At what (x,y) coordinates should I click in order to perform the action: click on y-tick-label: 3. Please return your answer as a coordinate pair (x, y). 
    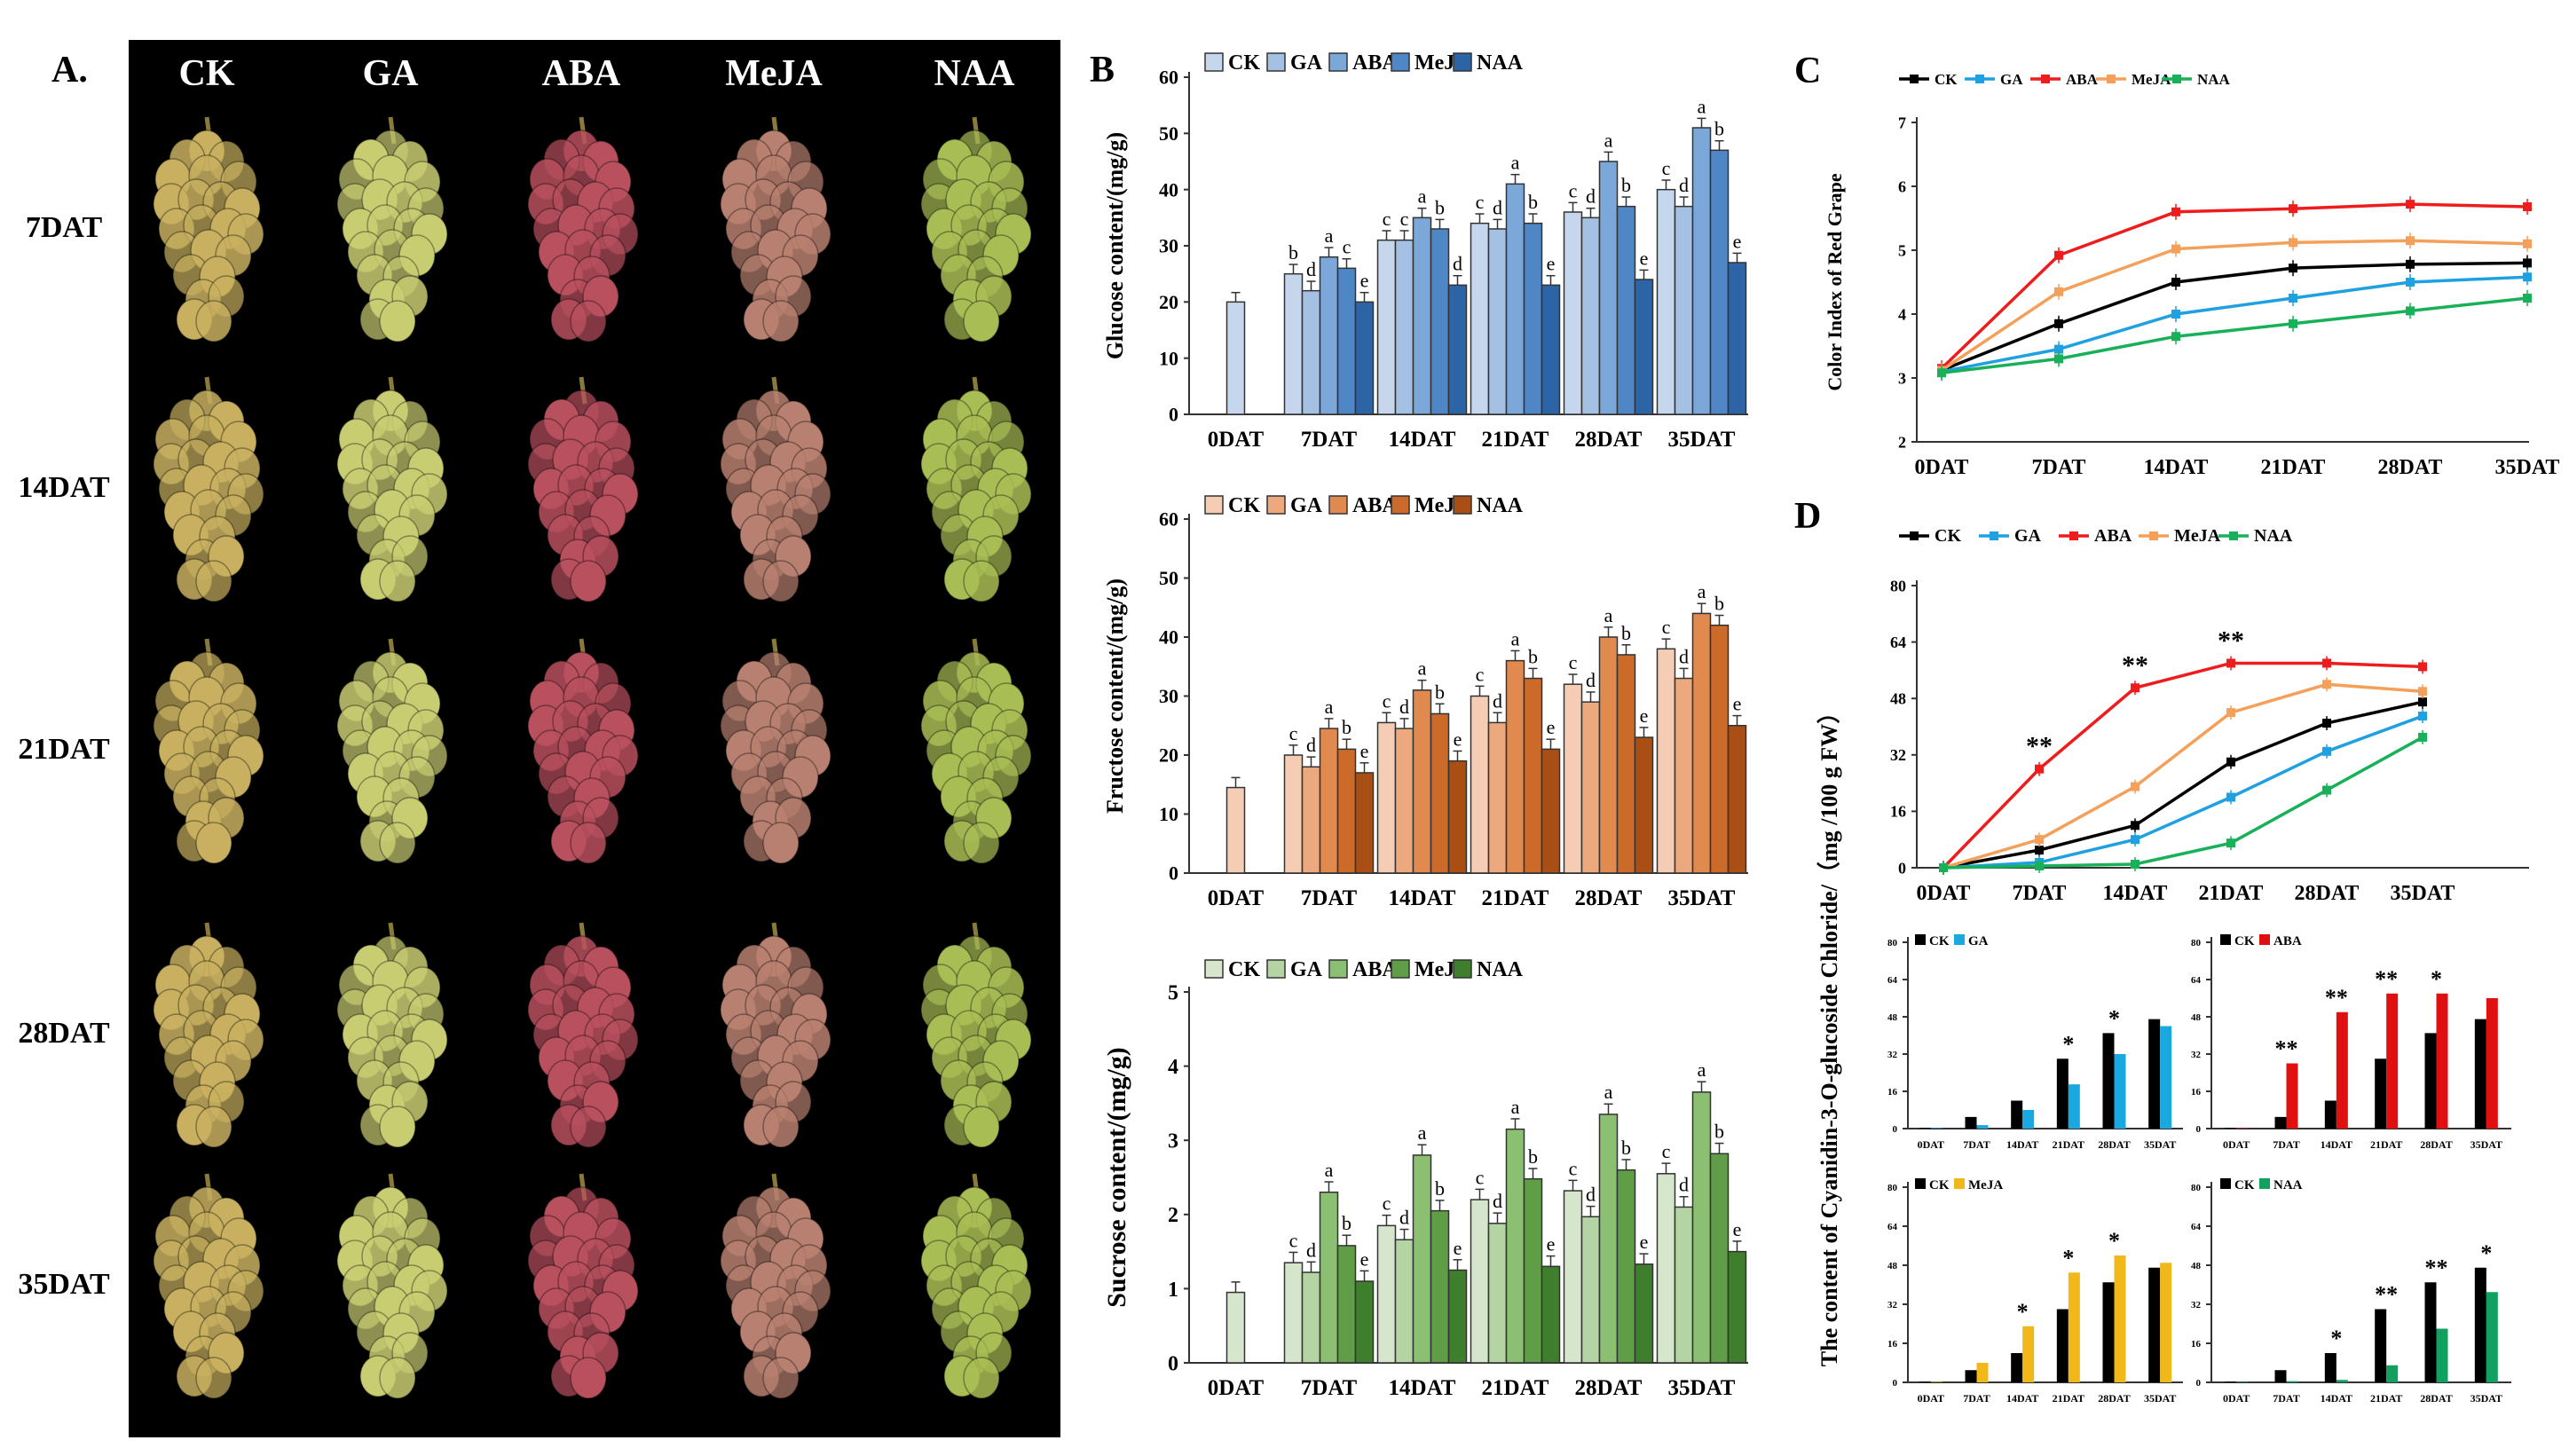
    Looking at the image, I should click on (1173, 1141).